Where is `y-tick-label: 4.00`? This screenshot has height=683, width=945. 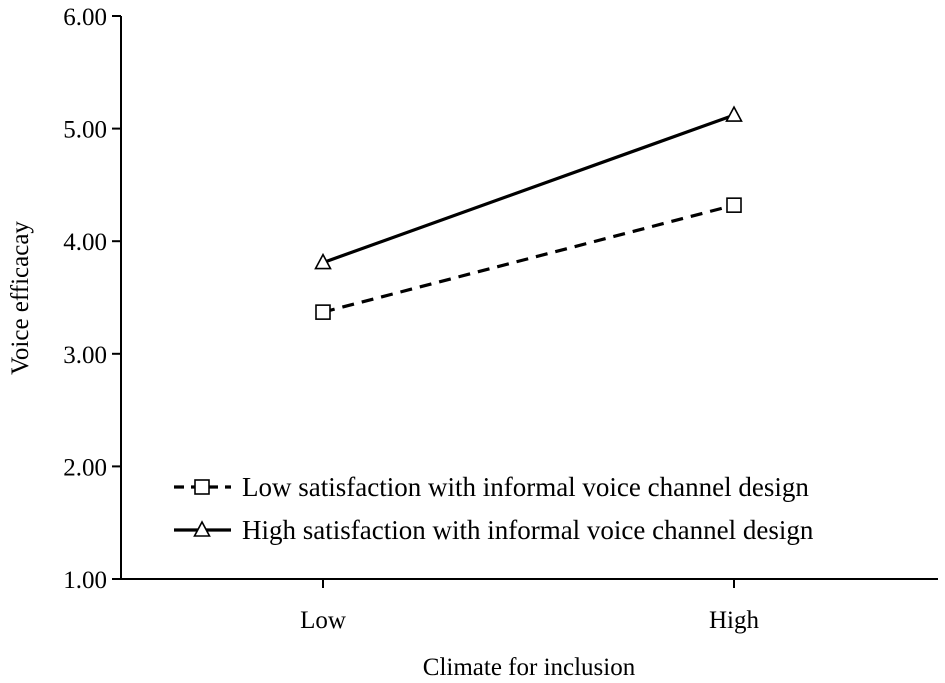
y-tick-label: 4.00 is located at coordinates (85, 242).